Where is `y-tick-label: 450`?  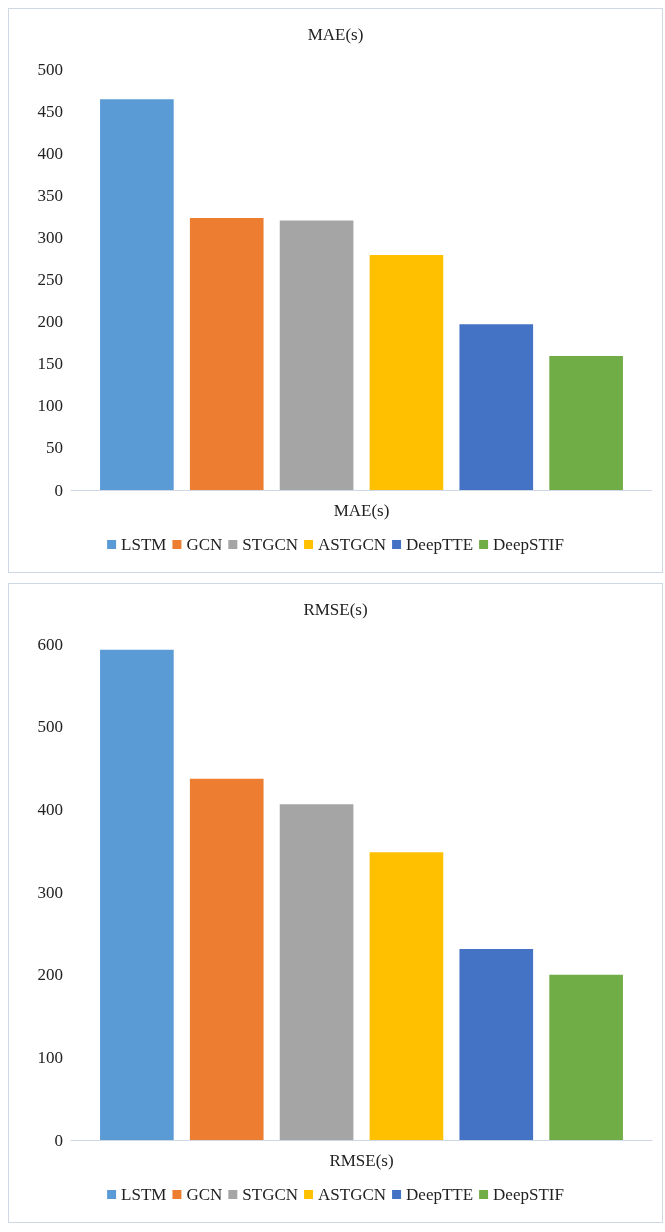
y-tick-label: 450 is located at coordinates (50, 111).